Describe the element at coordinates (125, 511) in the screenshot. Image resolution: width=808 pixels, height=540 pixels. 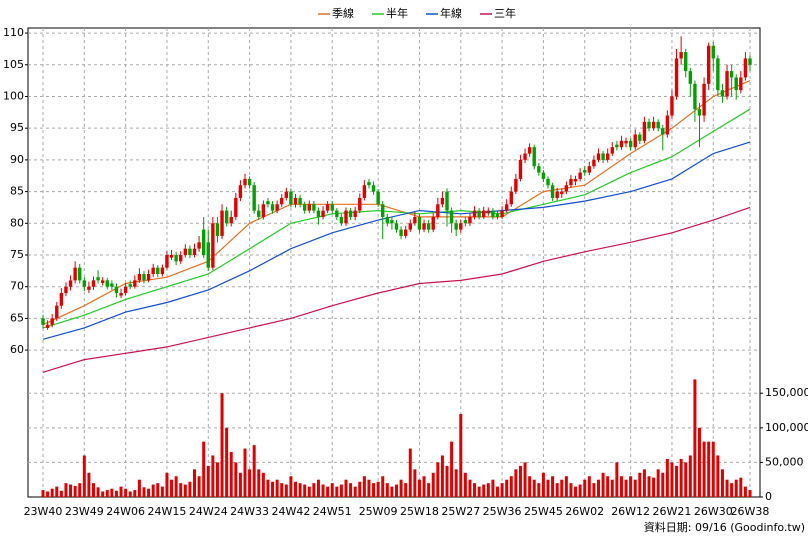
I see `x-tick-label: 24W06` at that location.